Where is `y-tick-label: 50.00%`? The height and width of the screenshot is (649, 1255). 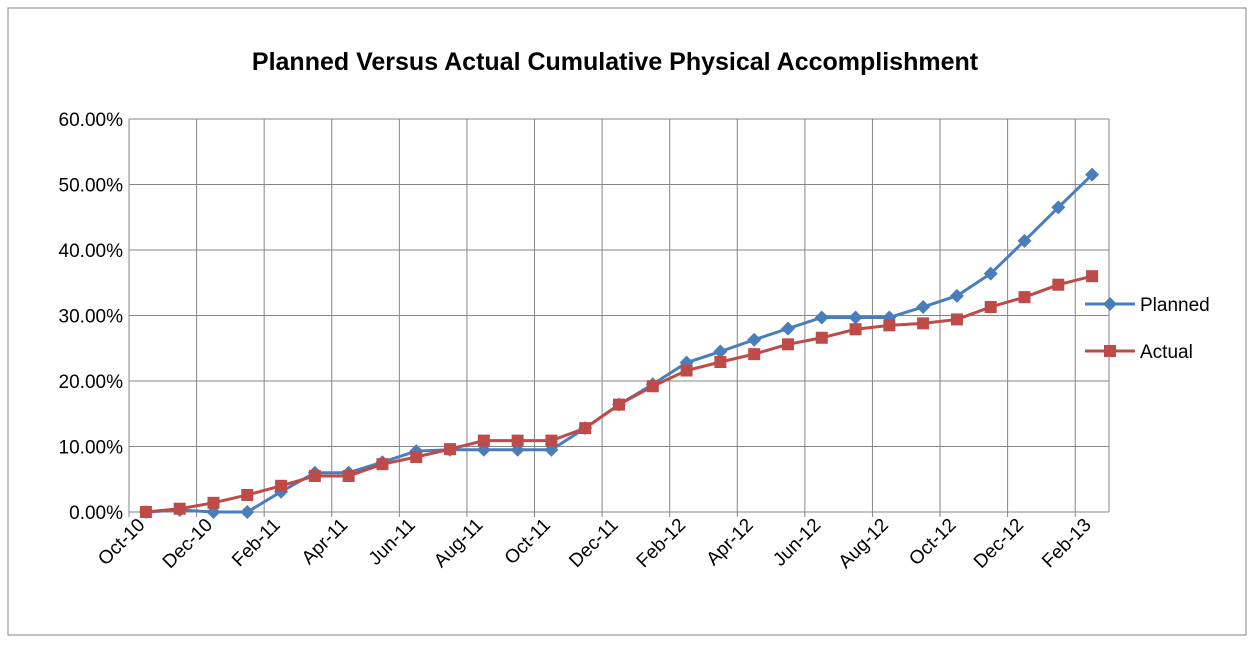 y-tick-label: 50.00% is located at coordinates (91, 186).